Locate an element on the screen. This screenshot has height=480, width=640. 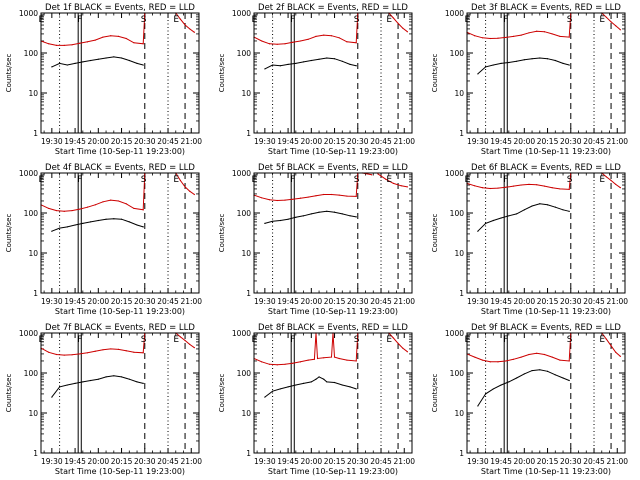
x-tick-label: 19:45 is located at coordinates (75, 141).